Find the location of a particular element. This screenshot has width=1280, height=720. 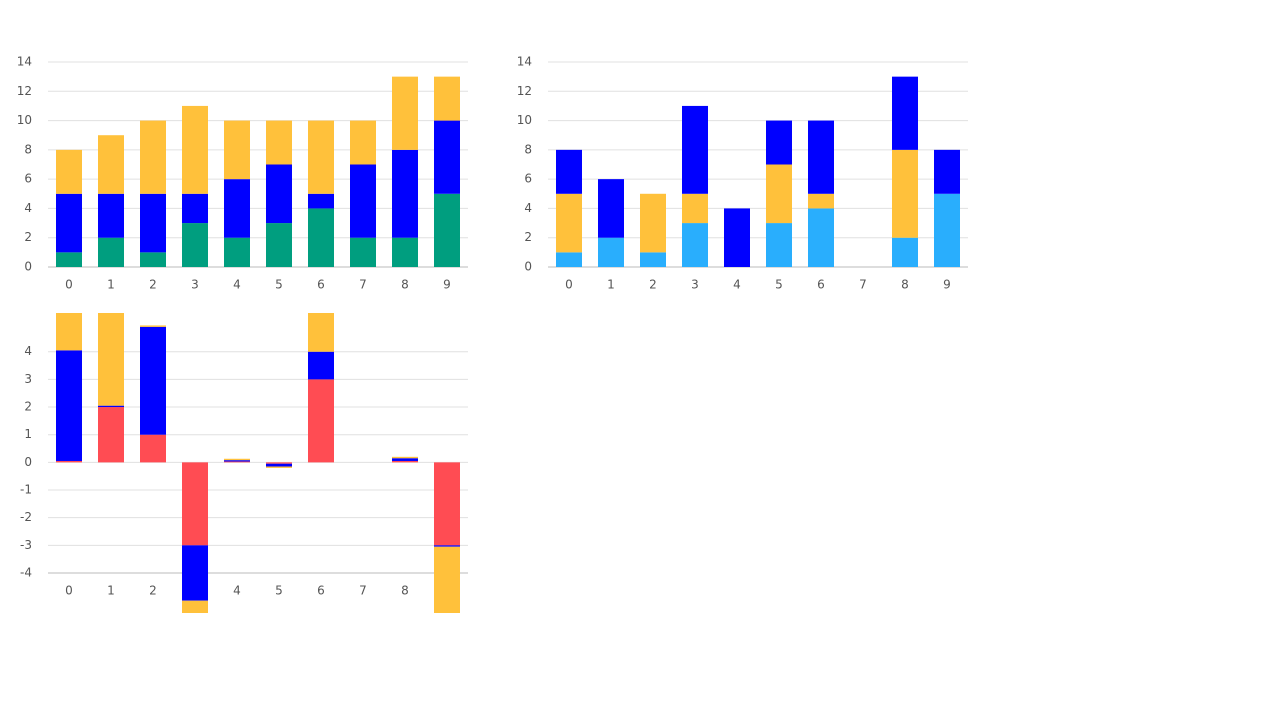

chart: -4-3-2-1012340123456789 is located at coordinates (244, 463).